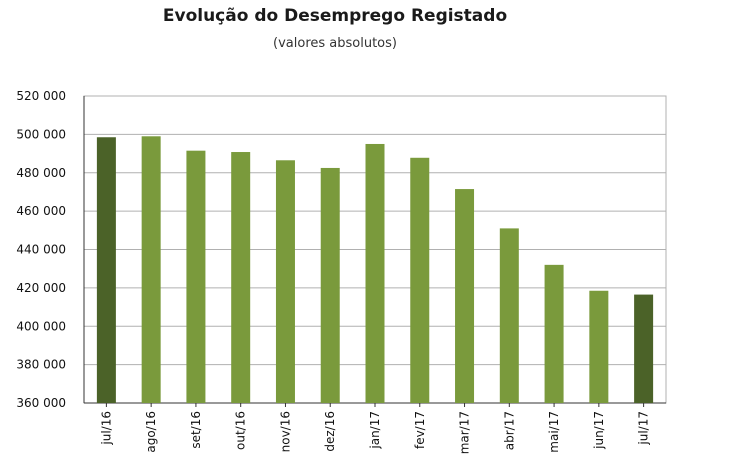 Image resolution: width=750 pixels, height=476 pixels. I want to click on y-tick-label: 520 000, so click(41, 96).